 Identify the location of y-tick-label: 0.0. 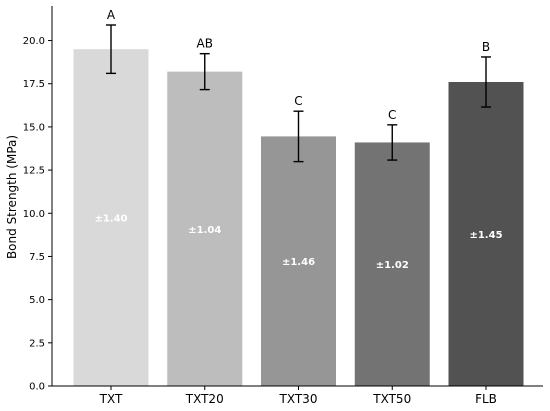
(37, 387).